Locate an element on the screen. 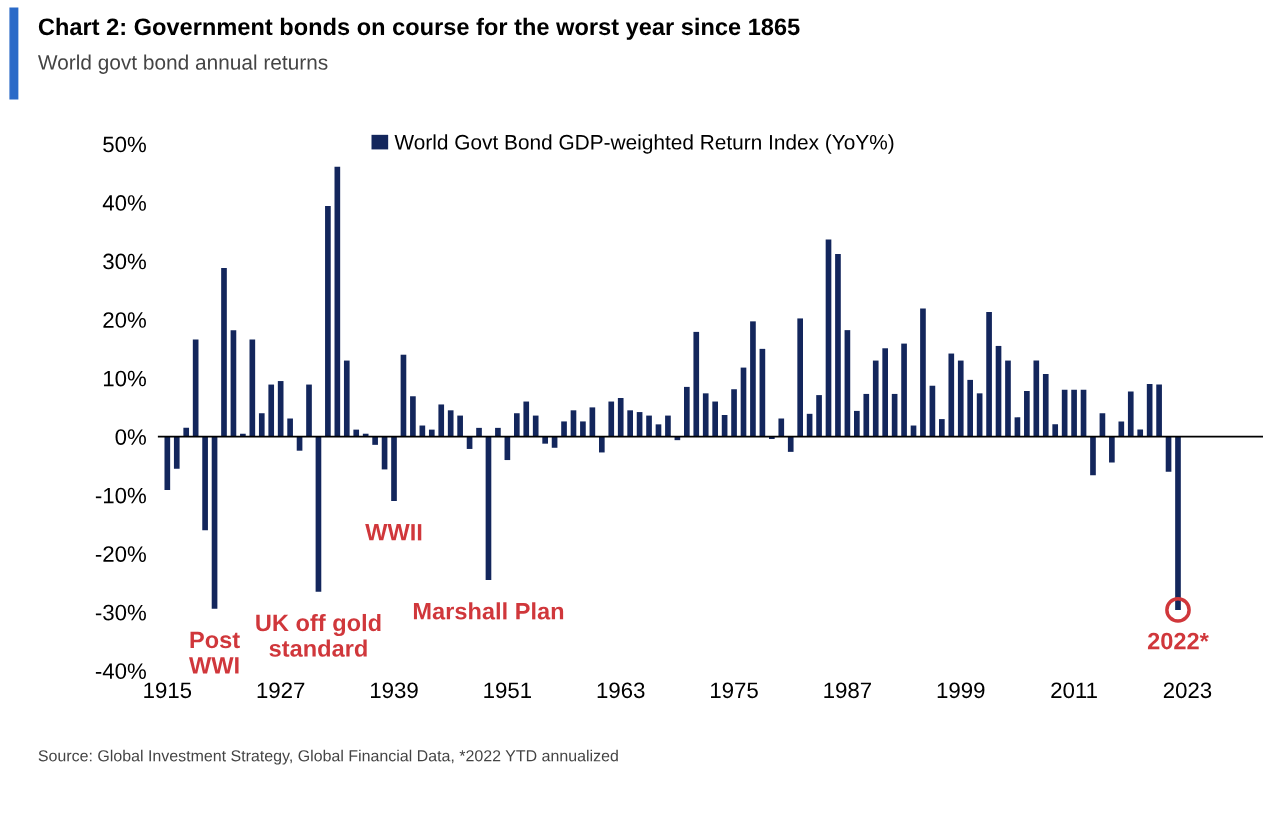 The height and width of the screenshot is (823, 1263). annotation: UK off gold standard is located at coordinates (318, 635).